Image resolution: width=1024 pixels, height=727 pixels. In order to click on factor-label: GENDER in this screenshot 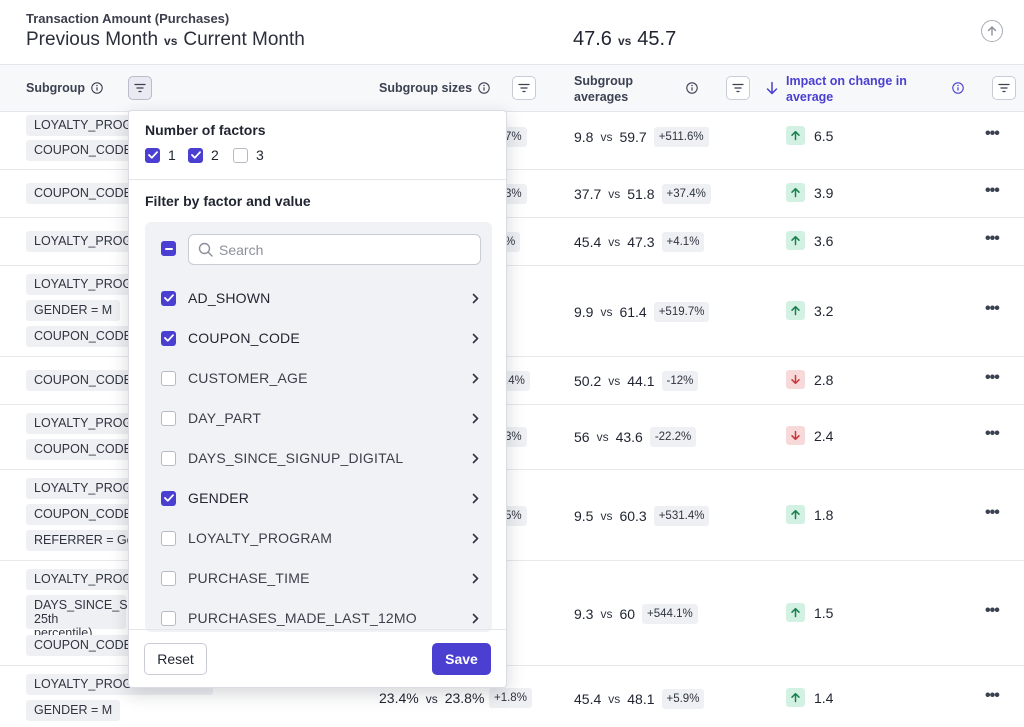, I will do `click(219, 498)`.